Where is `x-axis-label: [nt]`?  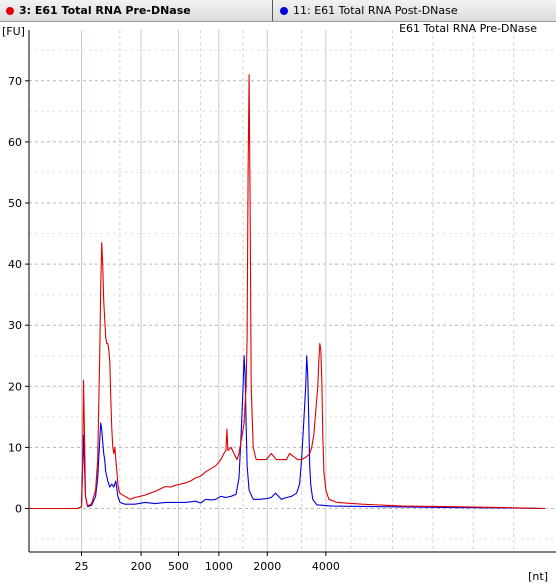 x-axis-label: [nt] is located at coordinates (538, 576).